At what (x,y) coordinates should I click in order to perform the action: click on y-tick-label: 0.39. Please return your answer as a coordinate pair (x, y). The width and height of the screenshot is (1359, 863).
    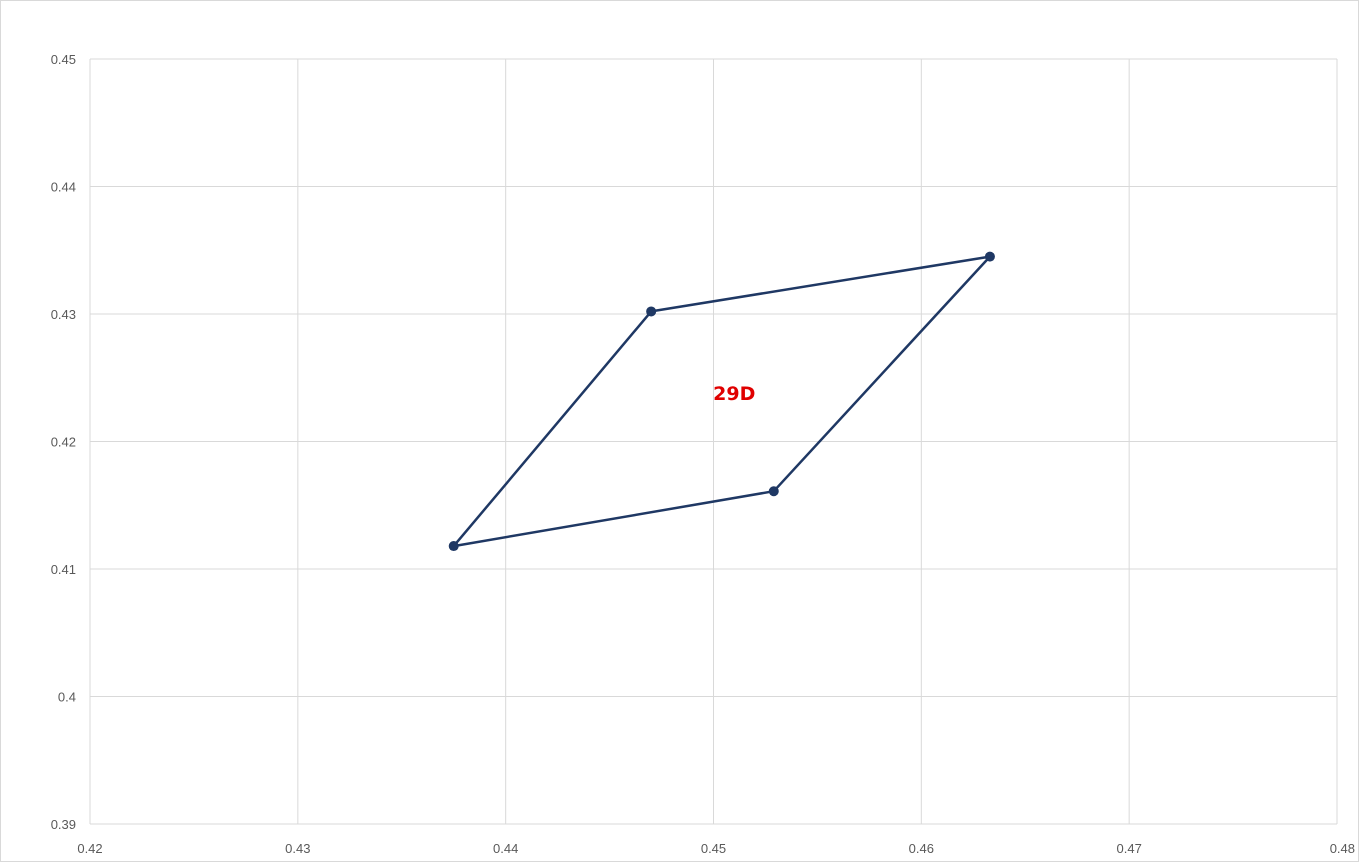
    Looking at the image, I should click on (63, 824).